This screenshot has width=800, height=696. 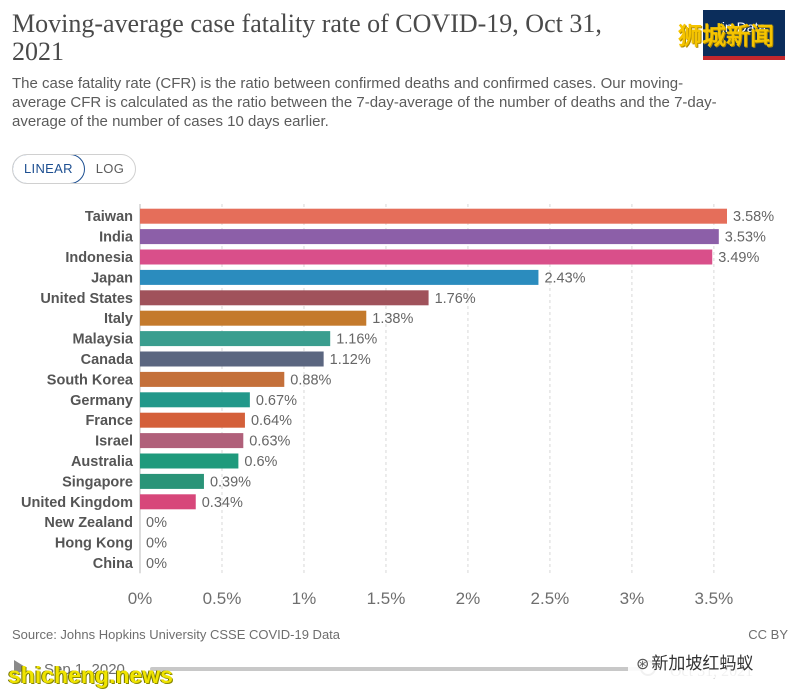 What do you see at coordinates (88, 523) in the screenshot?
I see `category-label: New Zealand` at bounding box center [88, 523].